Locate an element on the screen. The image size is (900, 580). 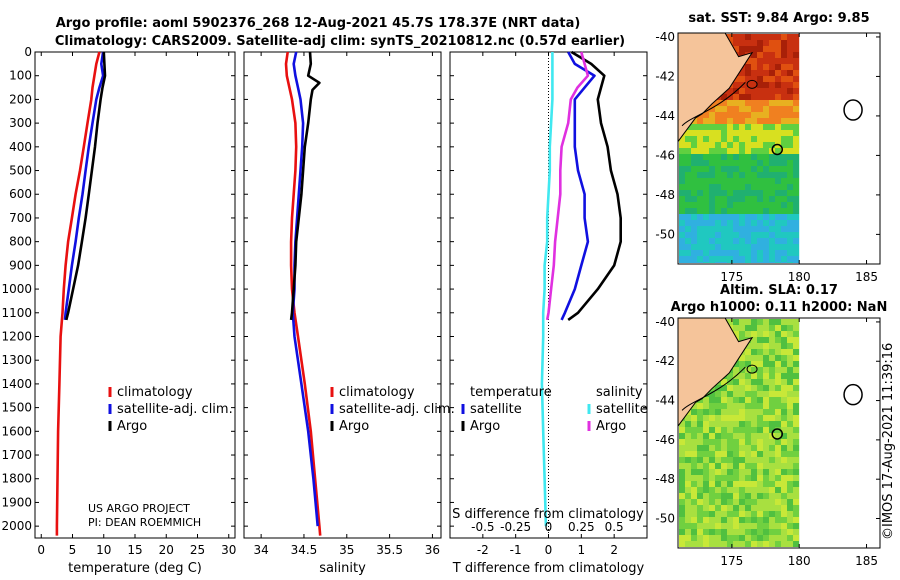
y-tick-label: 0 is located at coordinates (28, 52).